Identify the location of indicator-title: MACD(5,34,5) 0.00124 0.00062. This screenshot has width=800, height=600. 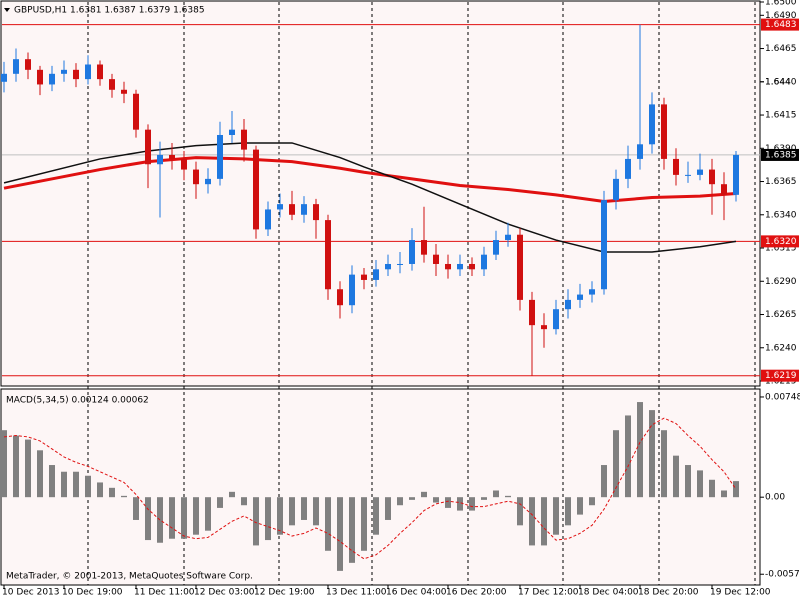
(77, 401).